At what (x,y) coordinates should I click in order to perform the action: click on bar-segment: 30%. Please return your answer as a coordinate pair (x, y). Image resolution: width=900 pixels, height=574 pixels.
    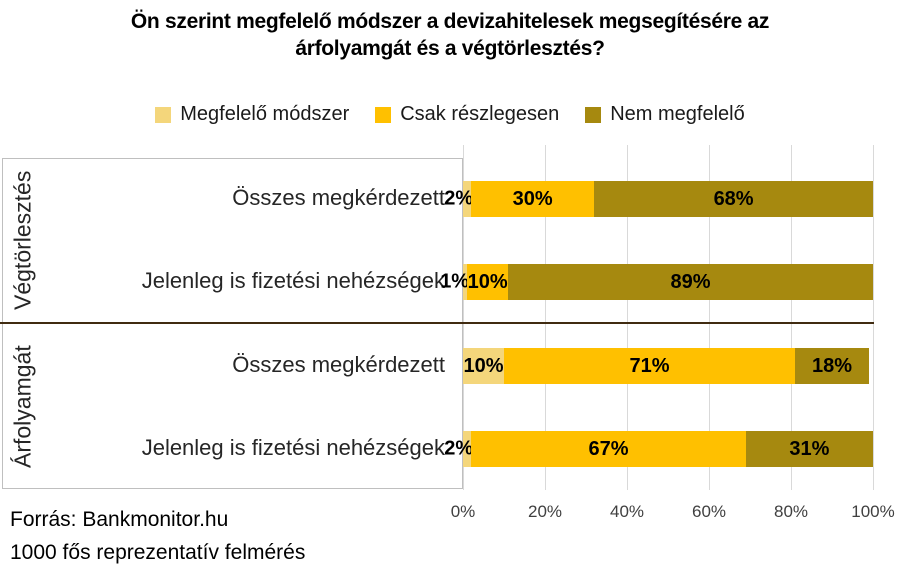
    Looking at the image, I should click on (533, 199).